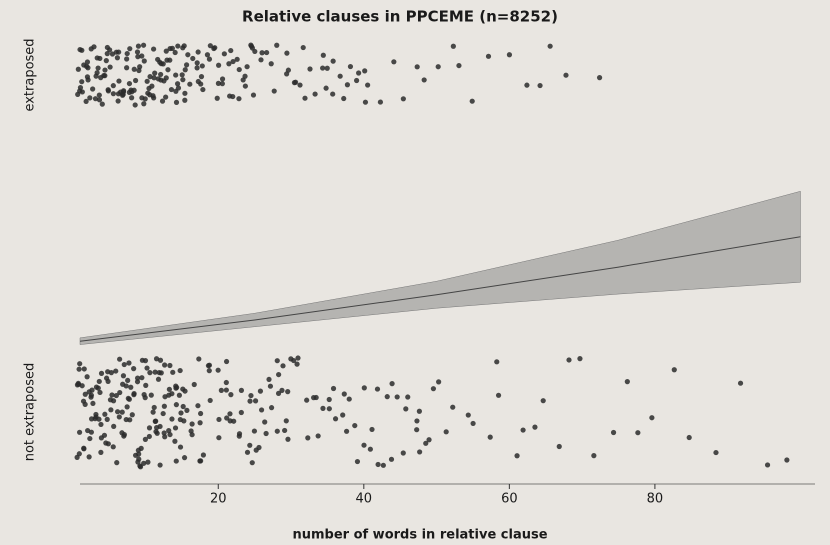 This screenshot has height=545, width=830. Describe the element at coordinates (30, 74) in the screenshot. I see `y-category-label: extraposed` at that location.